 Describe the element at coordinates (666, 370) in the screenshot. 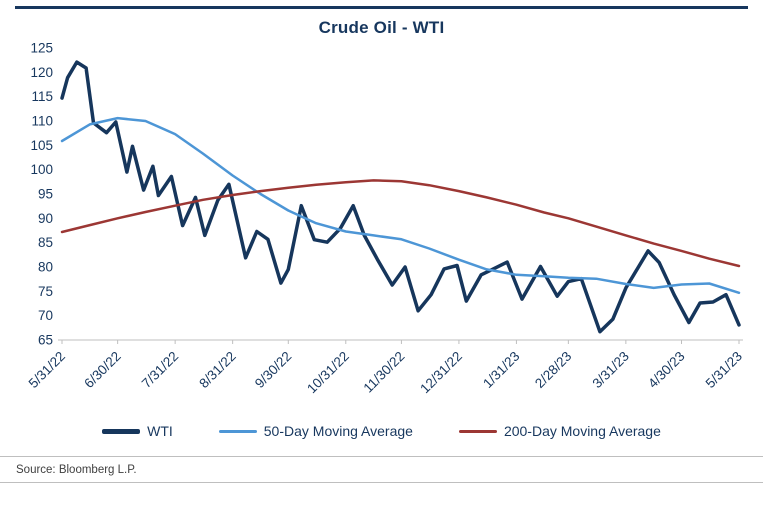

I see `x-tick-label: 4/30/23` at that location.